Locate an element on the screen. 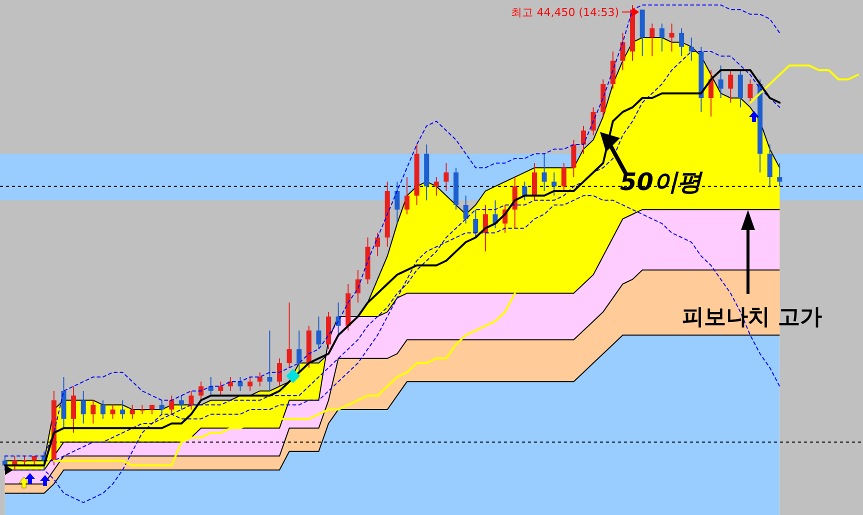  annotation: 최고 44,450 (14:53) is located at coordinates (565, 12).